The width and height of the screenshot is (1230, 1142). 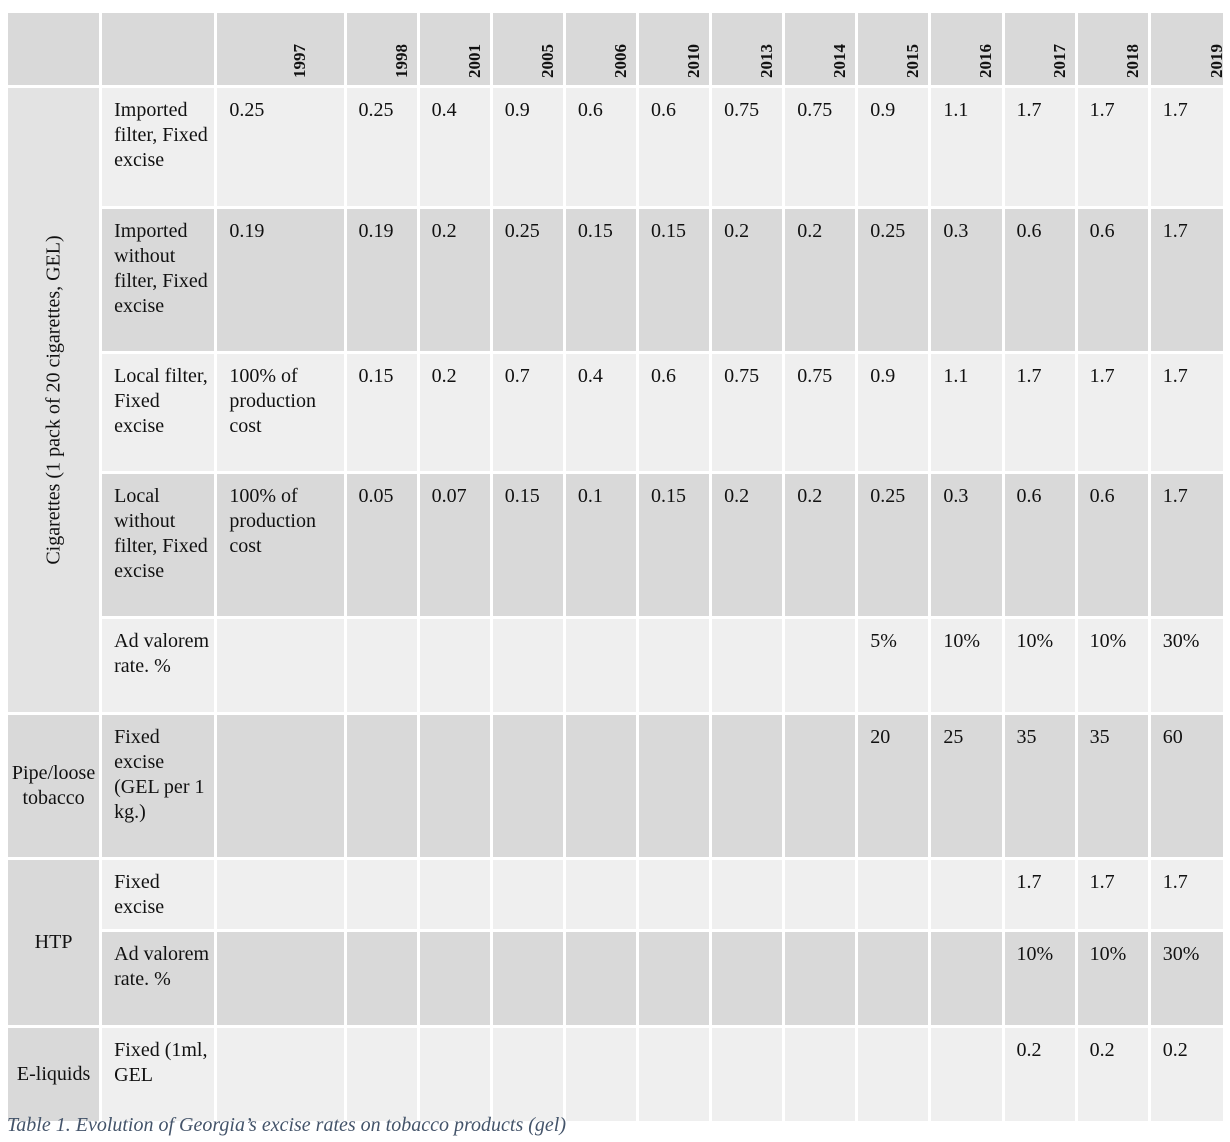 I want to click on year-header: 2017, so click(x=1039, y=49).